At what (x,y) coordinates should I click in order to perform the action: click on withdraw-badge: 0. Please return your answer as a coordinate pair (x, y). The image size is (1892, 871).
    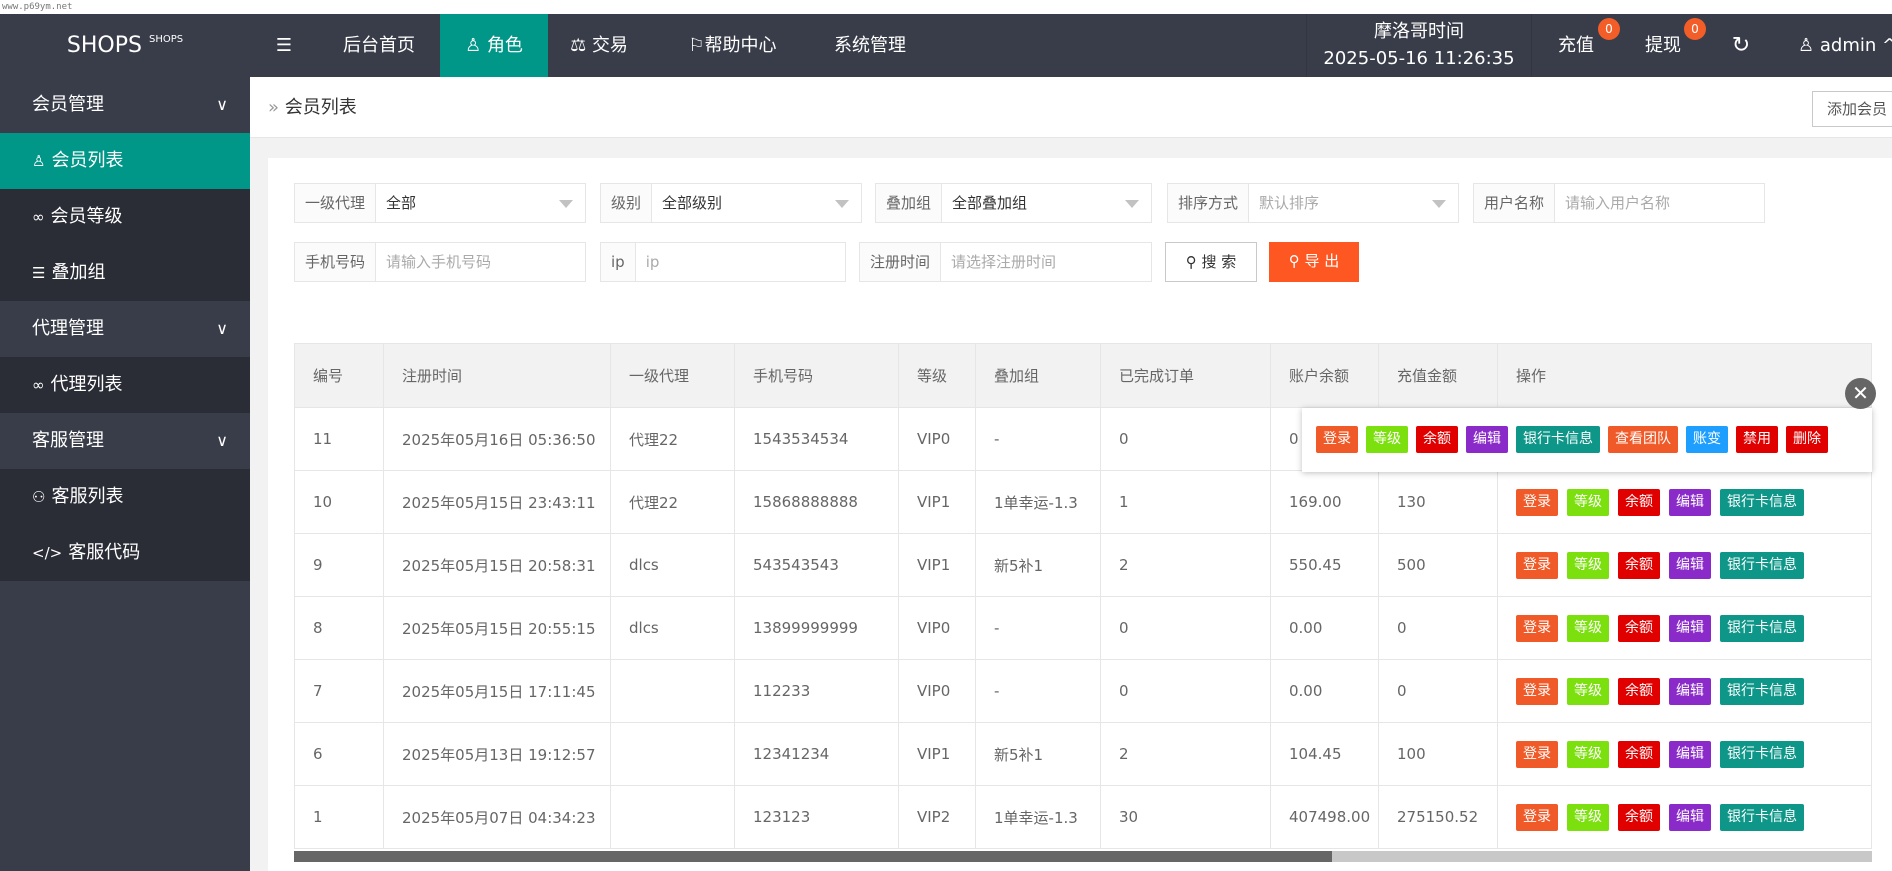
    Looking at the image, I should click on (1695, 29).